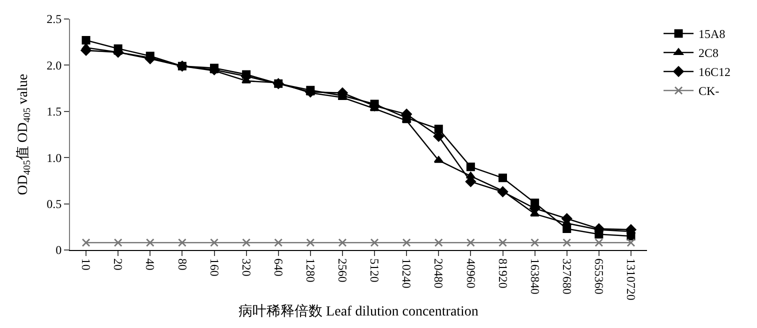  I want to click on x-tick-label: 10240, so click(407, 273).